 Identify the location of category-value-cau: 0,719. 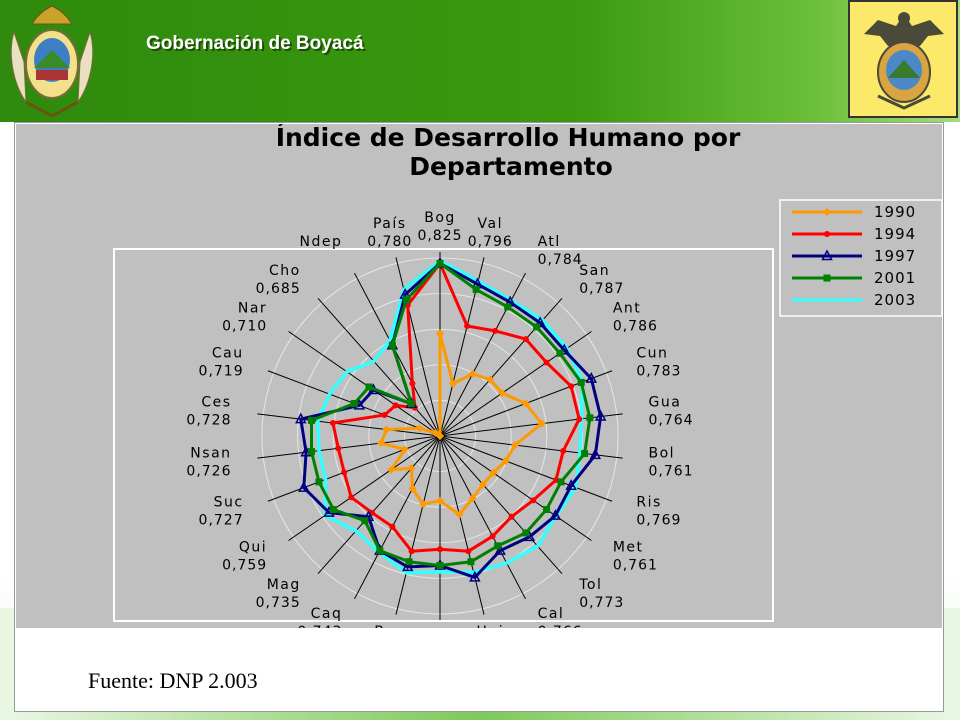
(221, 372).